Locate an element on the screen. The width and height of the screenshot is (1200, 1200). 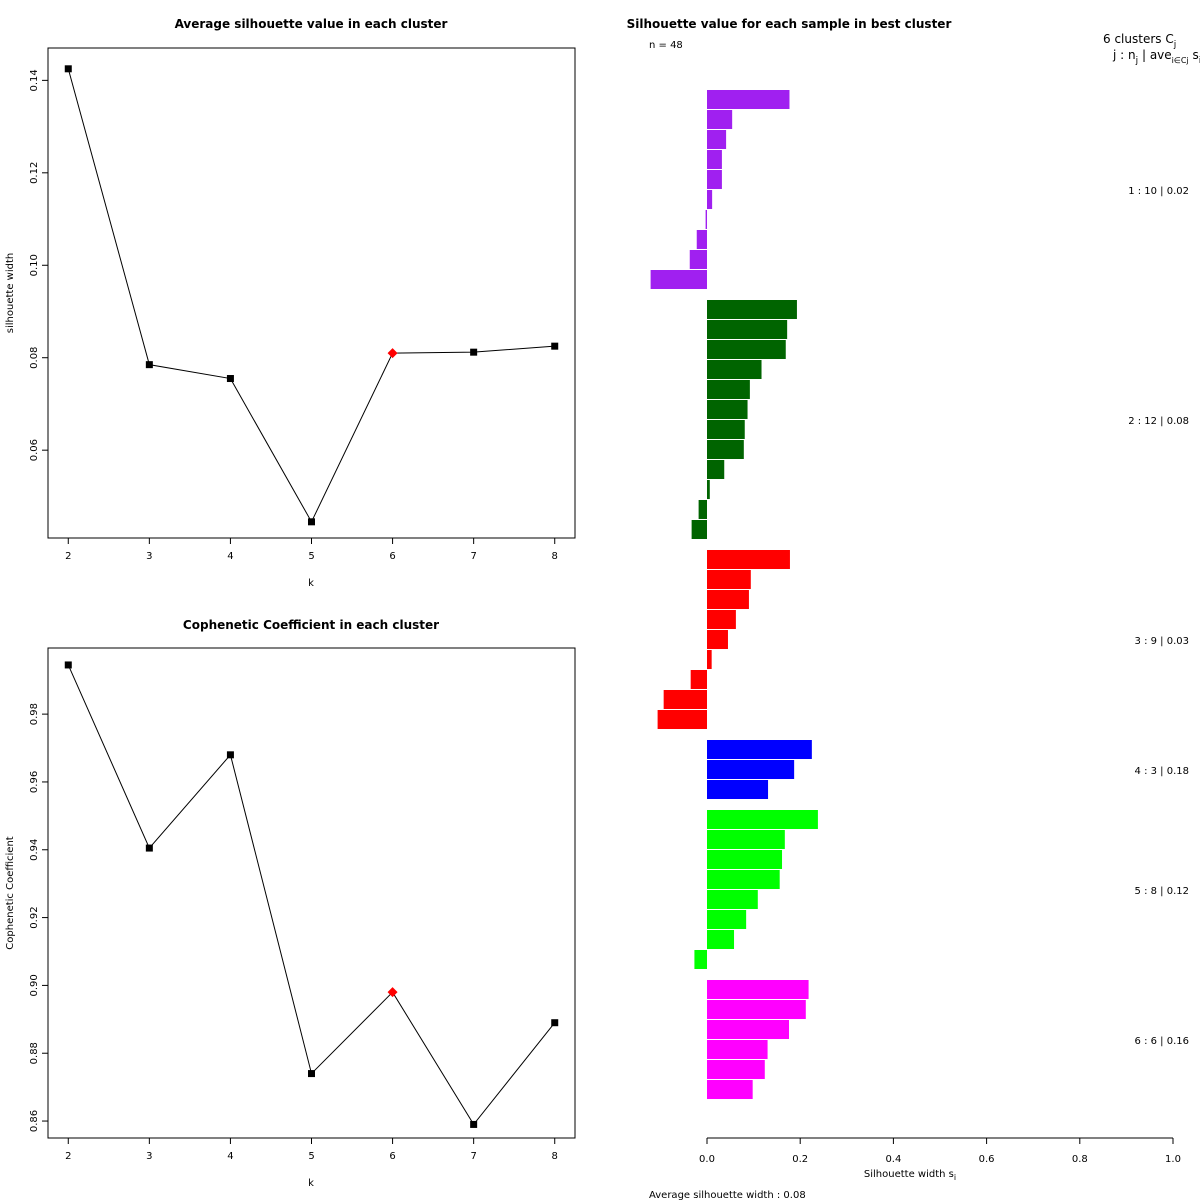
x-tick-label: 0.2 is located at coordinates (800, 1159).